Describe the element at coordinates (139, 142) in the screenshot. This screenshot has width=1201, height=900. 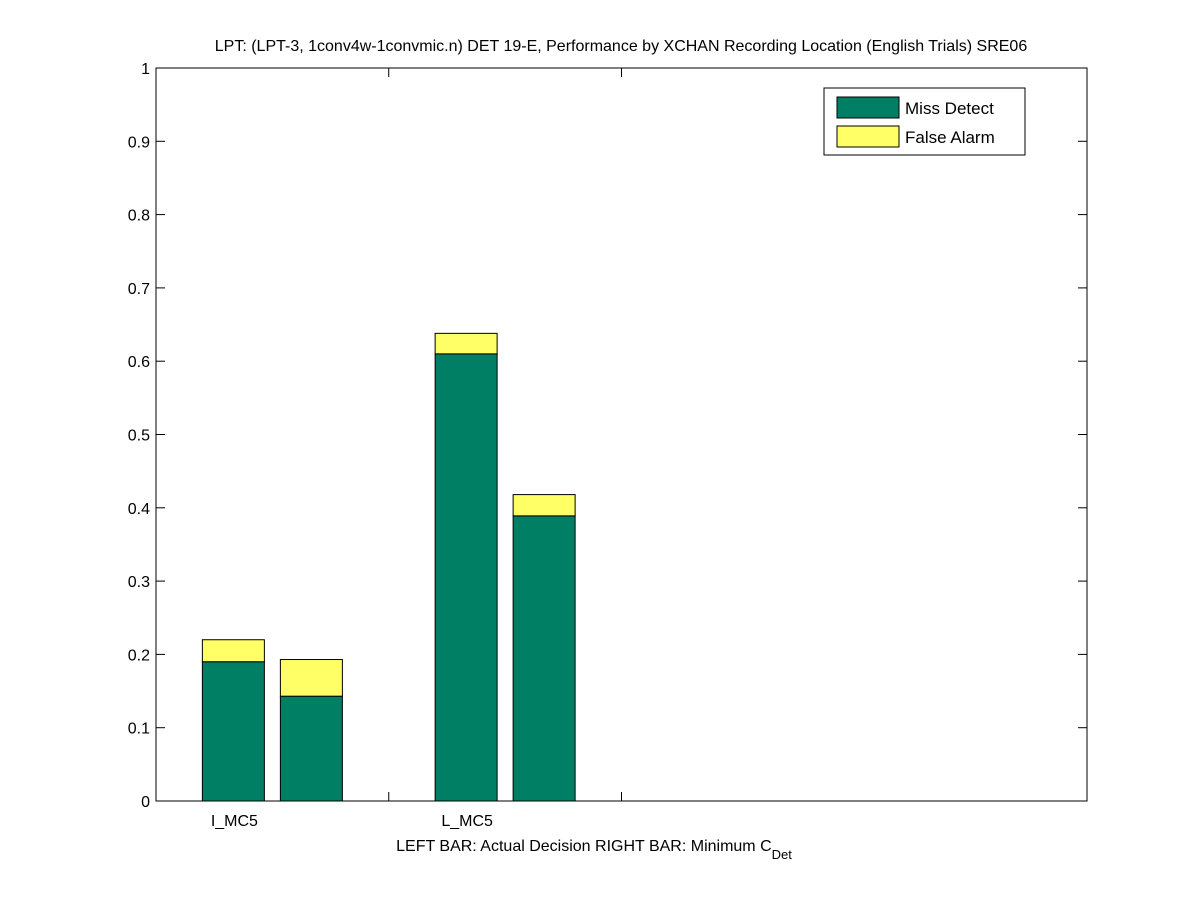
I see `y-tick-label: 0.9` at that location.